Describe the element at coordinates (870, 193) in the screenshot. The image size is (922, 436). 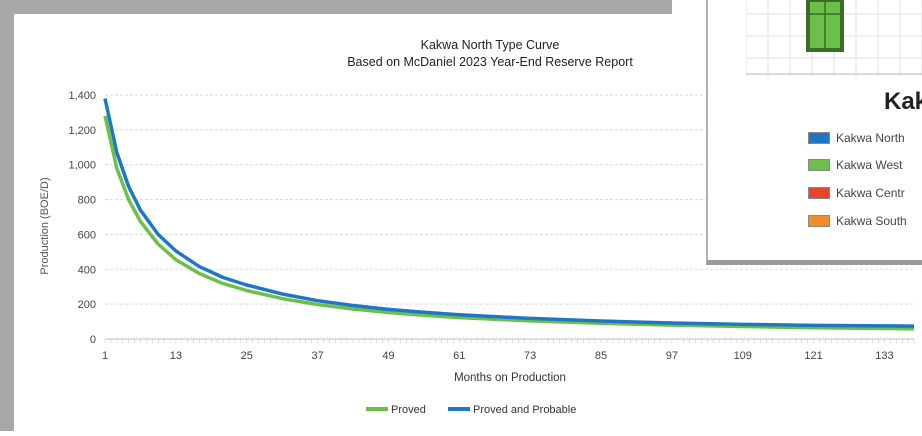
I see `inset-legend-label: Kakwa Centr` at that location.